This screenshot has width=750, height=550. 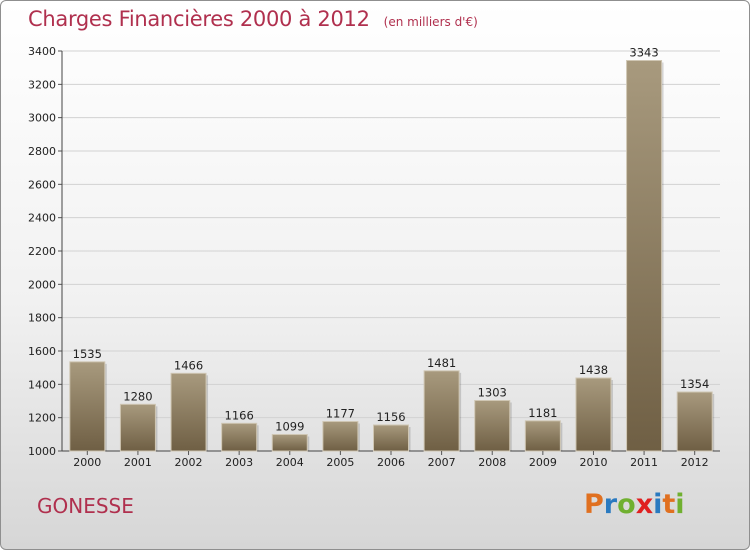 What do you see at coordinates (694, 384) in the screenshot?
I see `bar-value-label: 1354` at bounding box center [694, 384].